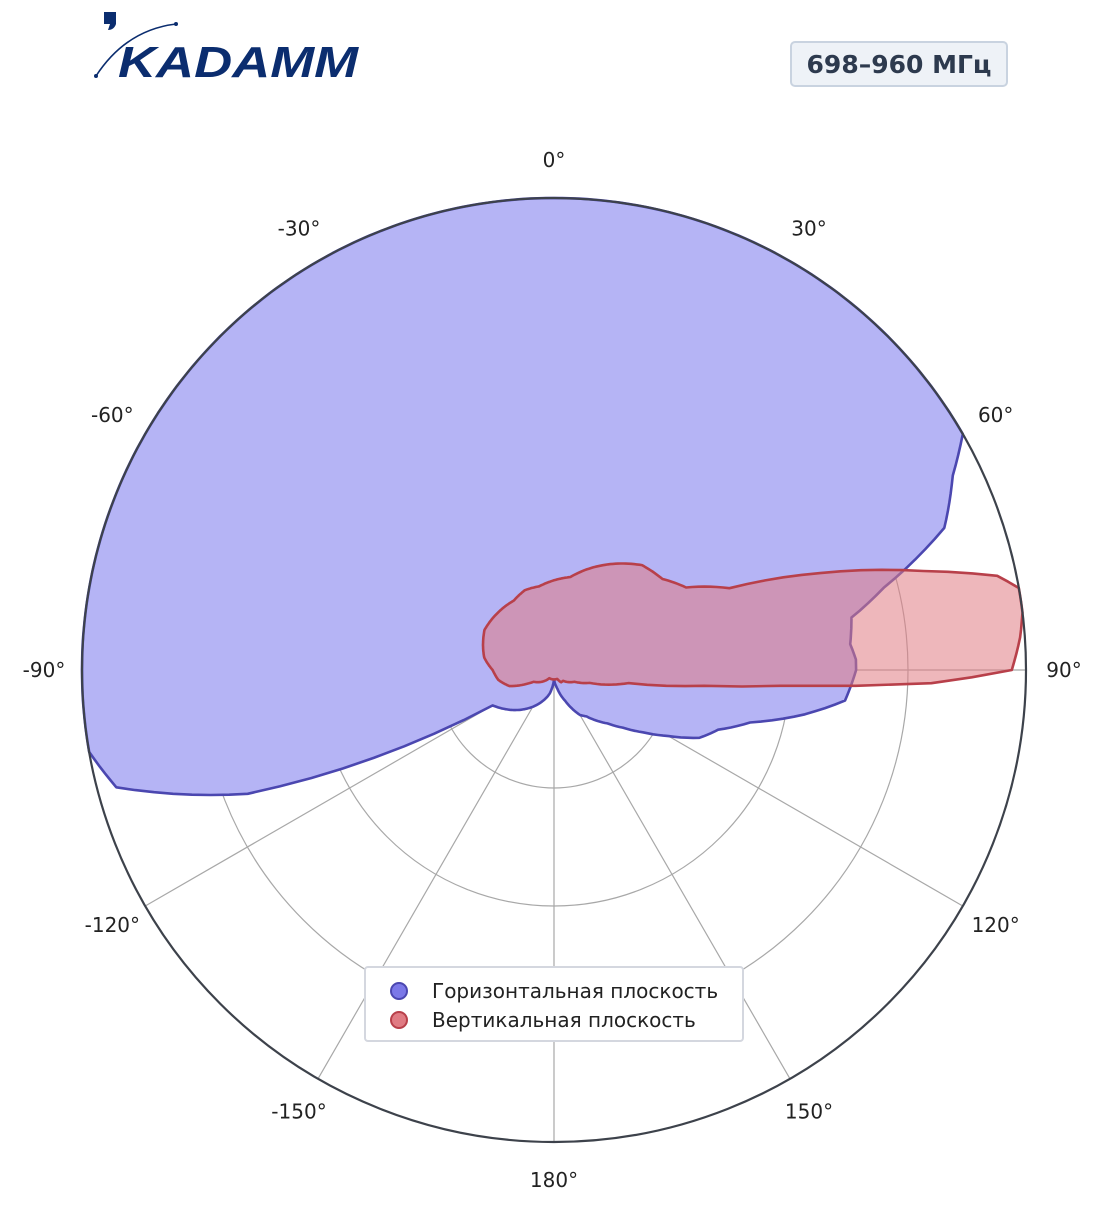 Image resolution: width=1104 pixels, height=1211 pixels. I want to click on legend-item-horizontal: Горизонтальная плоскость, so click(566, 990).